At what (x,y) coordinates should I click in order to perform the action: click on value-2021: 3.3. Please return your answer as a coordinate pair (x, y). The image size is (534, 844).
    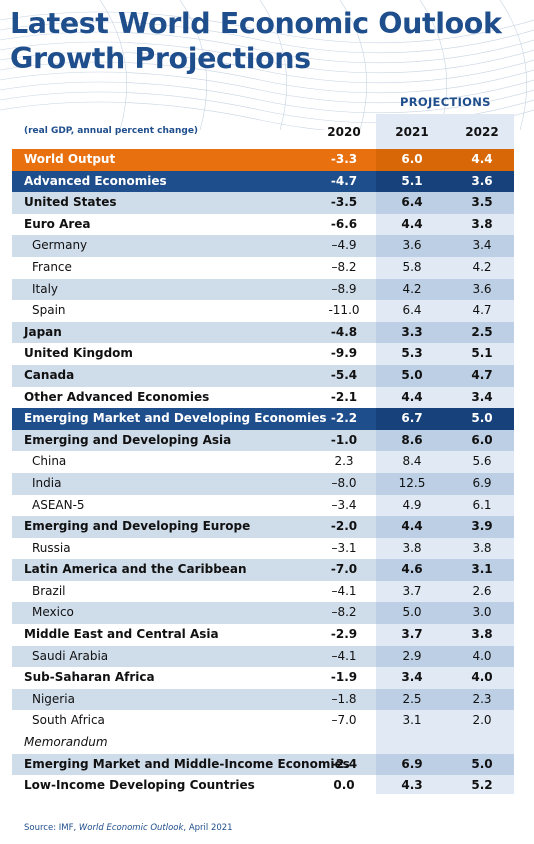
    Looking at the image, I should click on (412, 331).